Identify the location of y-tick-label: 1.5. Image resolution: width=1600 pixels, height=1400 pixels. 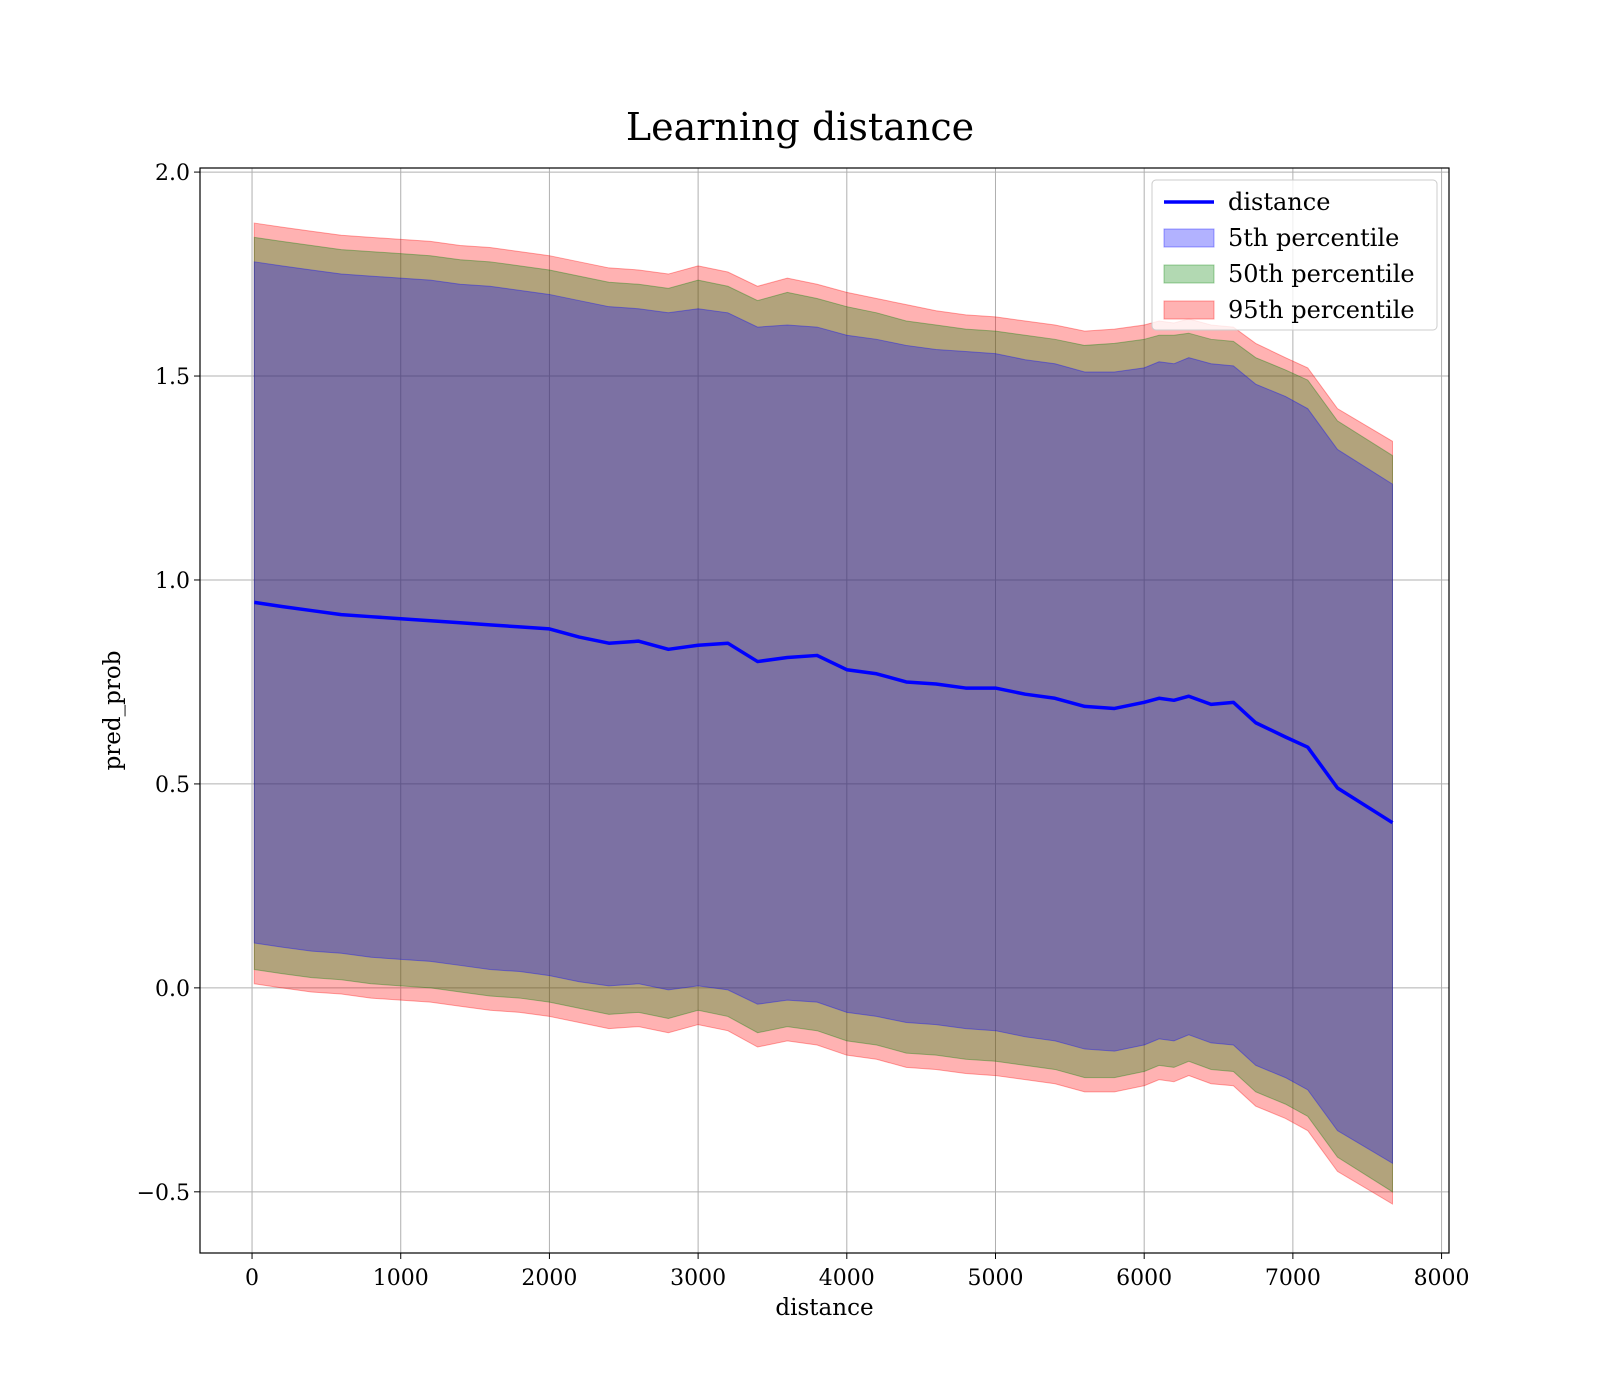
(172, 377).